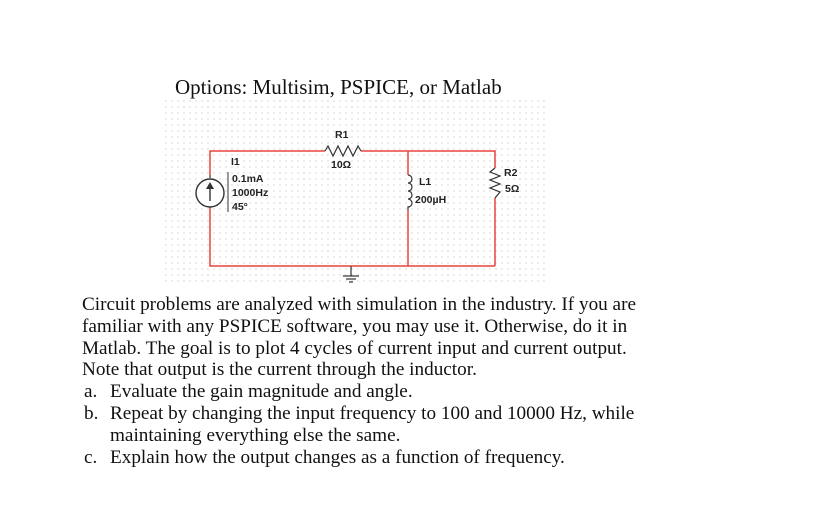 This screenshot has height=525, width=823. I want to click on i1-phase: 45°, so click(240, 207).